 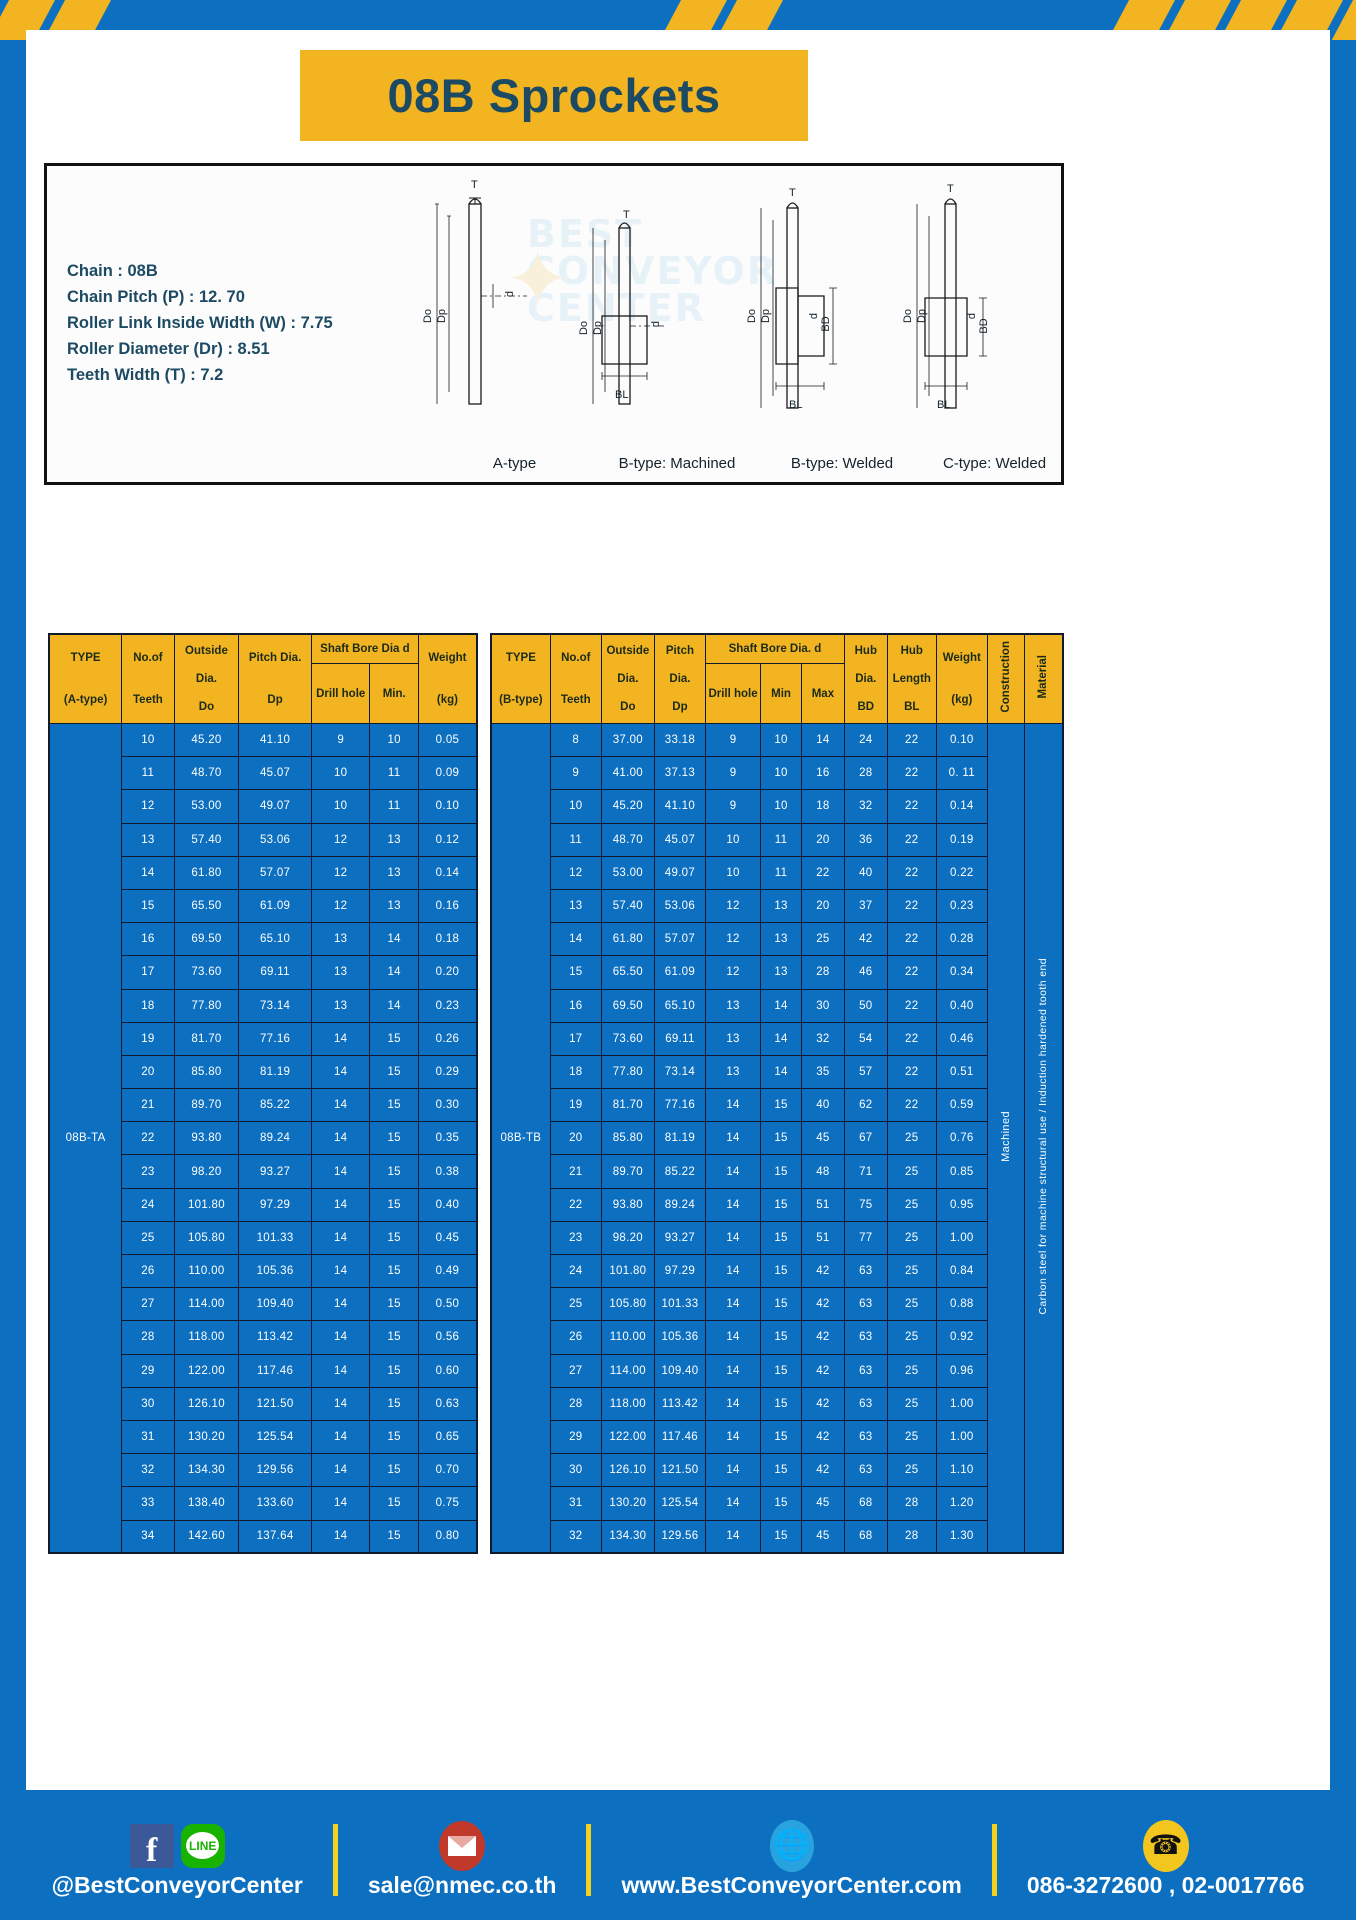 I want to click on cell-weight: 0.84, so click(x=961, y=1271).